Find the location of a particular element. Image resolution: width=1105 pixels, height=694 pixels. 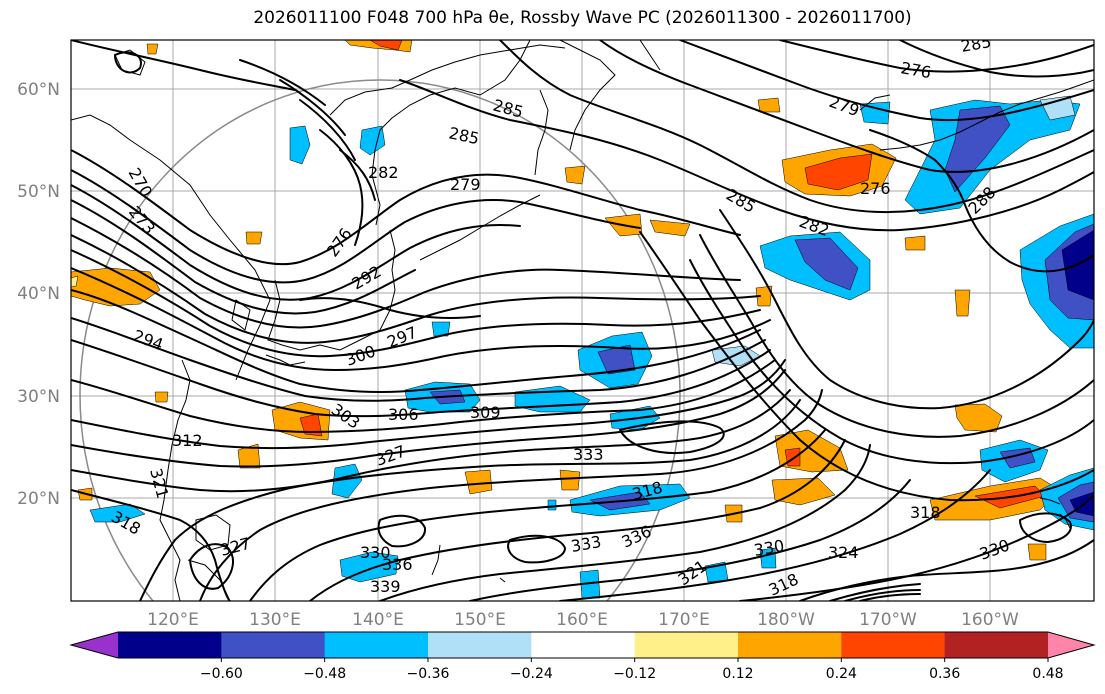

lat-label-60n: 60°N is located at coordinates (38, 90).